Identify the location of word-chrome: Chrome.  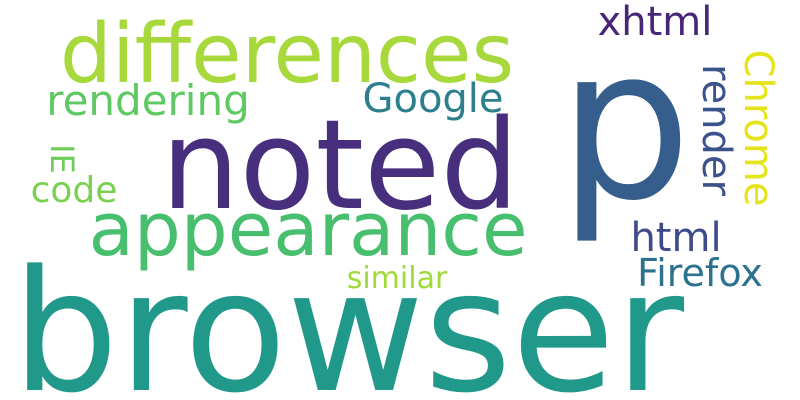
(758, 128).